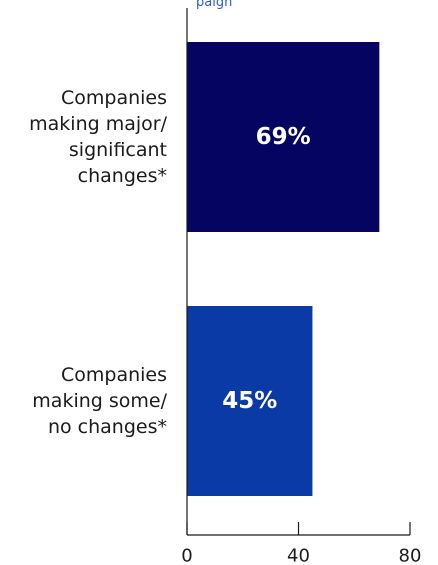  I want to click on category-label-line: making some/, so click(99, 401).